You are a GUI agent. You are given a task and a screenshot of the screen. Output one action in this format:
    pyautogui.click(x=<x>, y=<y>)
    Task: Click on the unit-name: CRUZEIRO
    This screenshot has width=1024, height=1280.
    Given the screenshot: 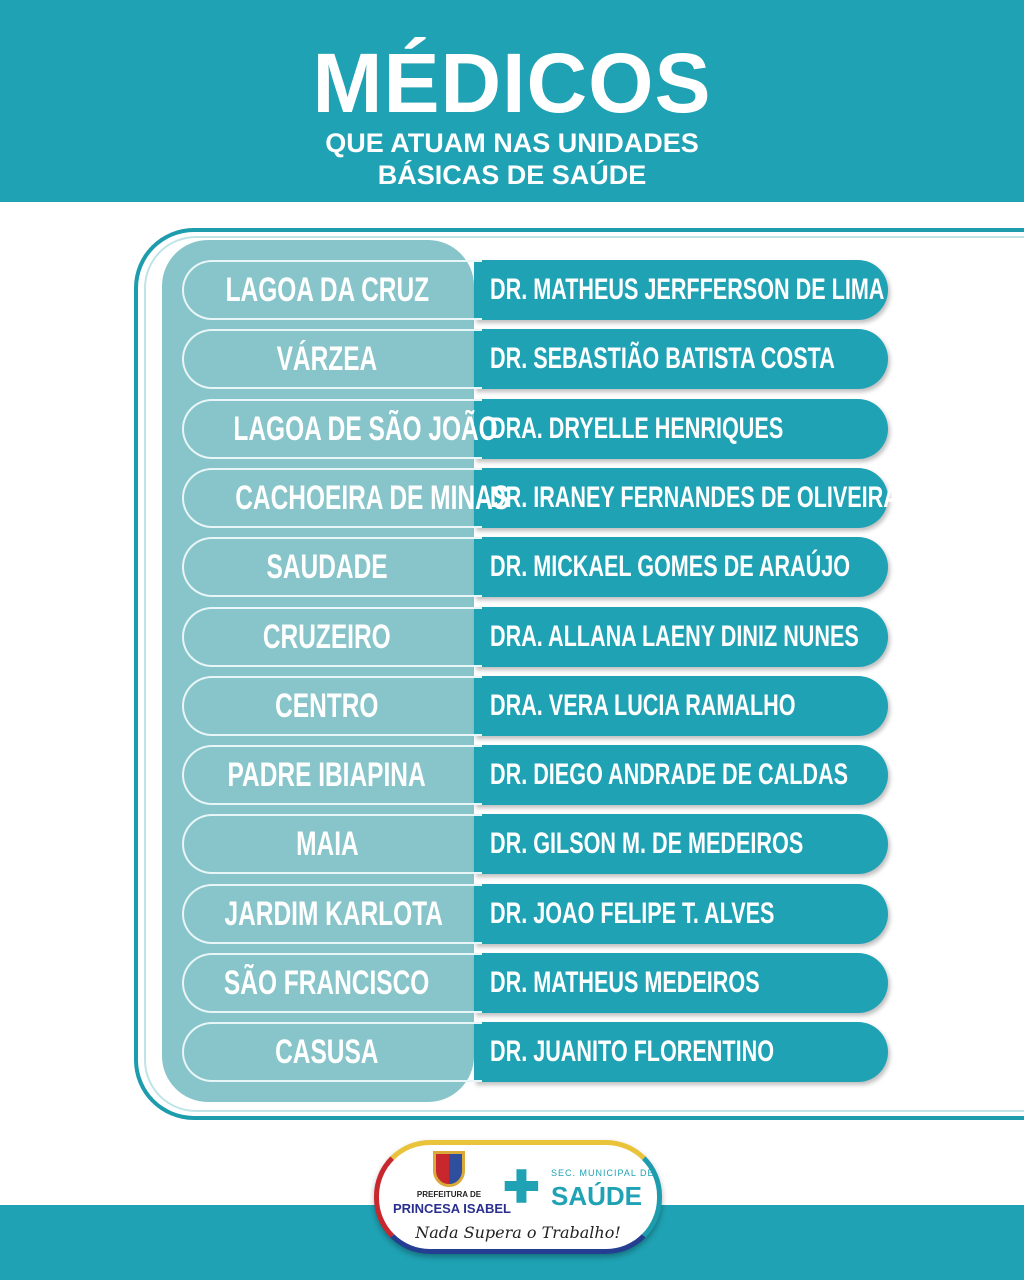 What is the action you would take?
    pyautogui.click(x=327, y=636)
    